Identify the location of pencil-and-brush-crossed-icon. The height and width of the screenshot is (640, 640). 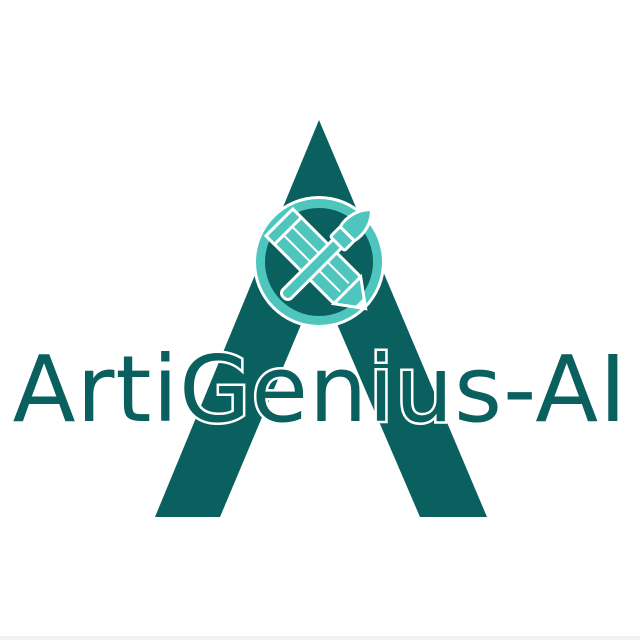
(319, 262).